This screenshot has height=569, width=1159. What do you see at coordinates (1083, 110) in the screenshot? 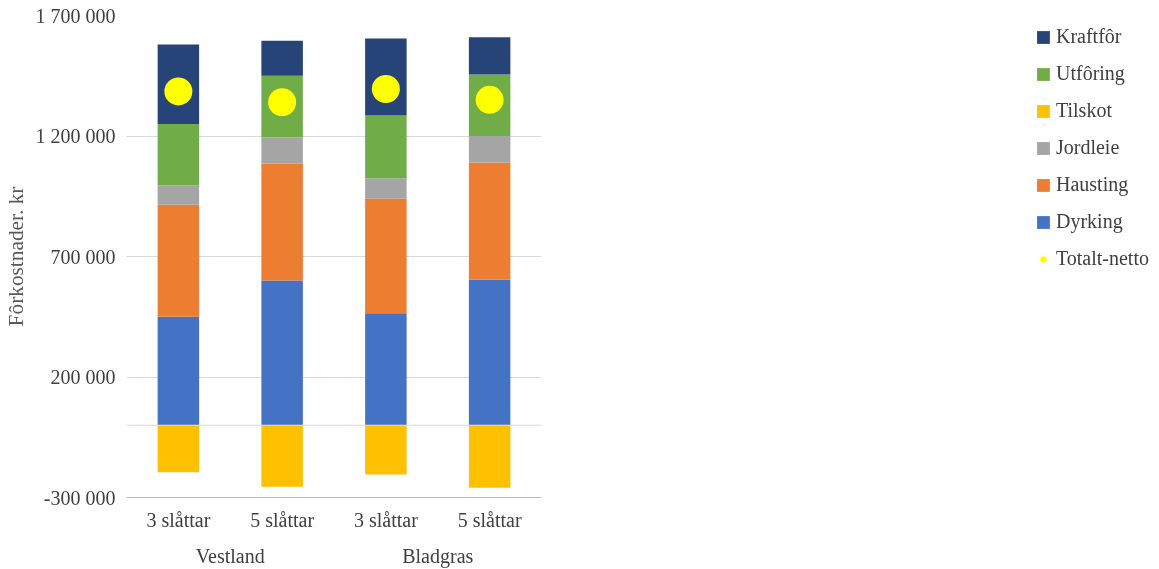
I see `legend-label: Tilskot` at bounding box center [1083, 110].